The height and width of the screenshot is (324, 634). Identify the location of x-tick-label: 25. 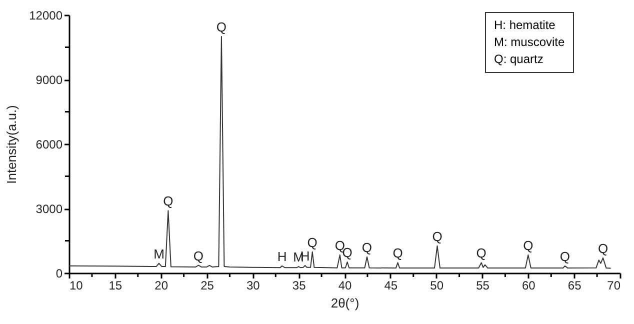
(207, 285).